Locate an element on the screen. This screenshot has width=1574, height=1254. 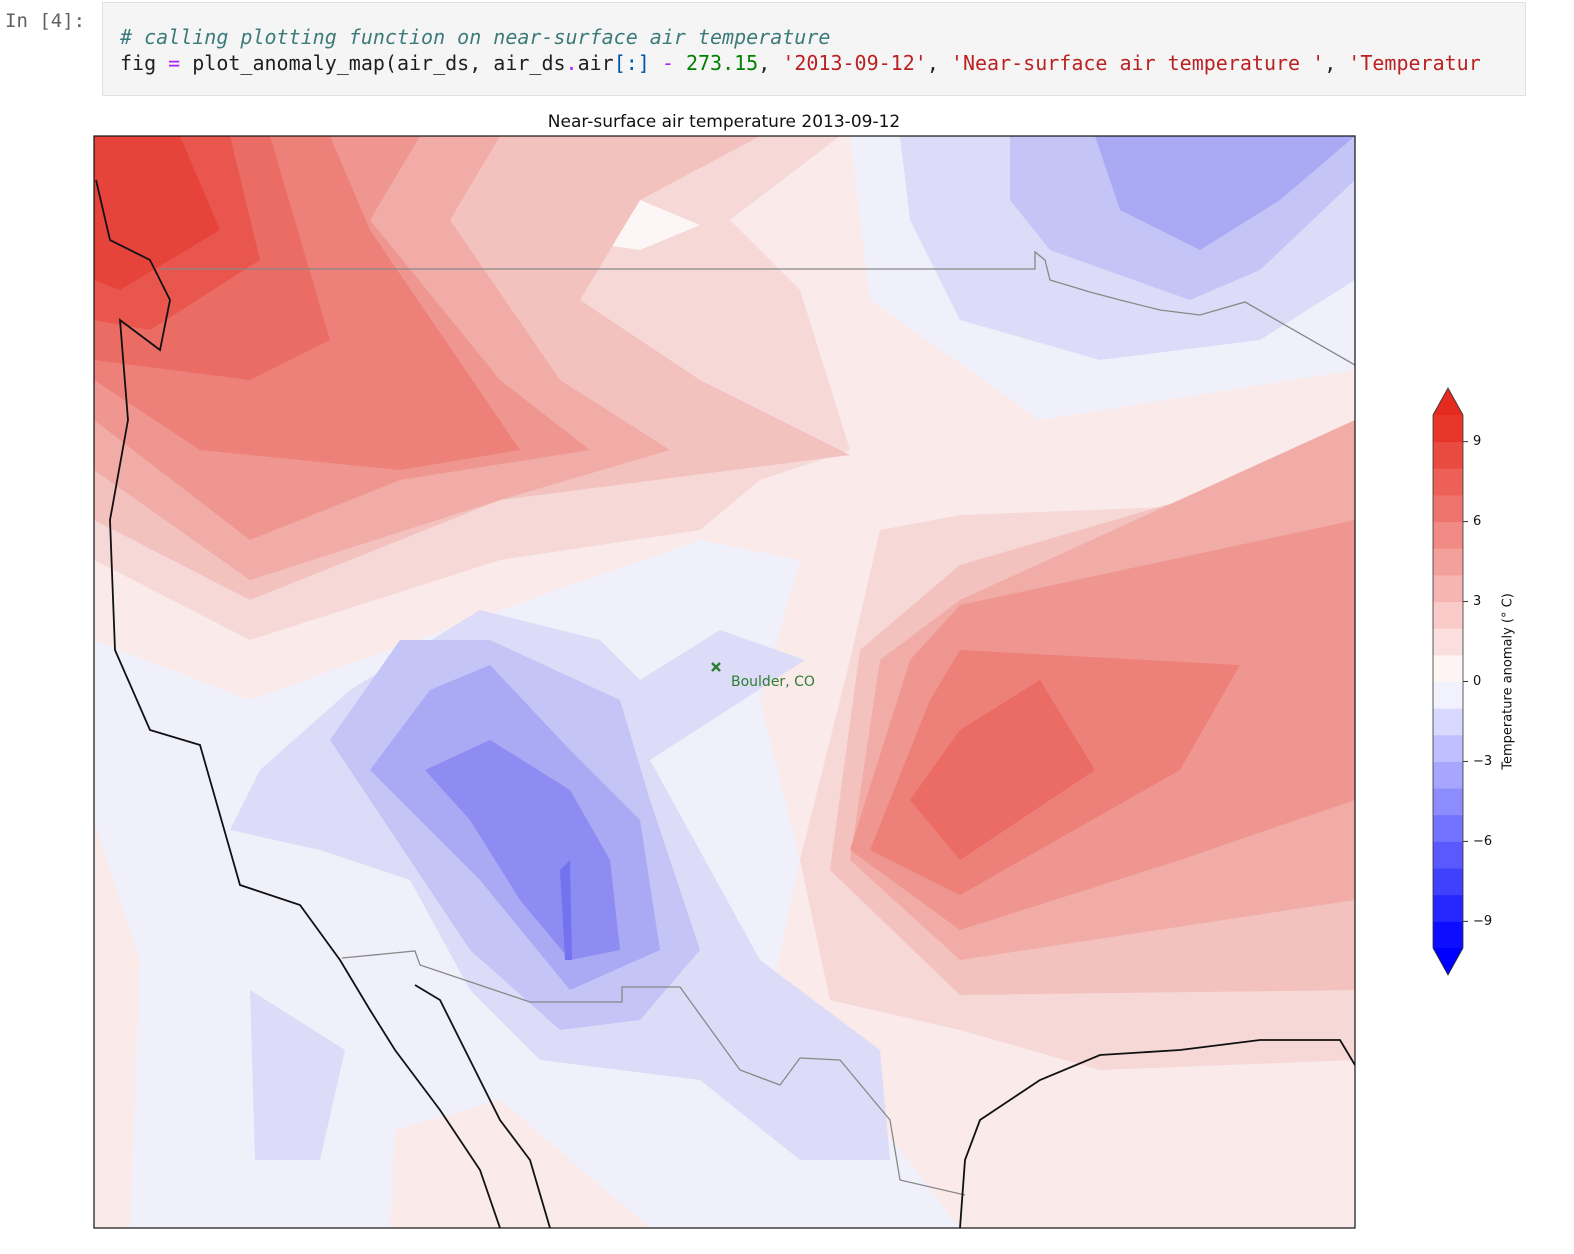
marker-label: Boulder, CO is located at coordinates (773, 682).